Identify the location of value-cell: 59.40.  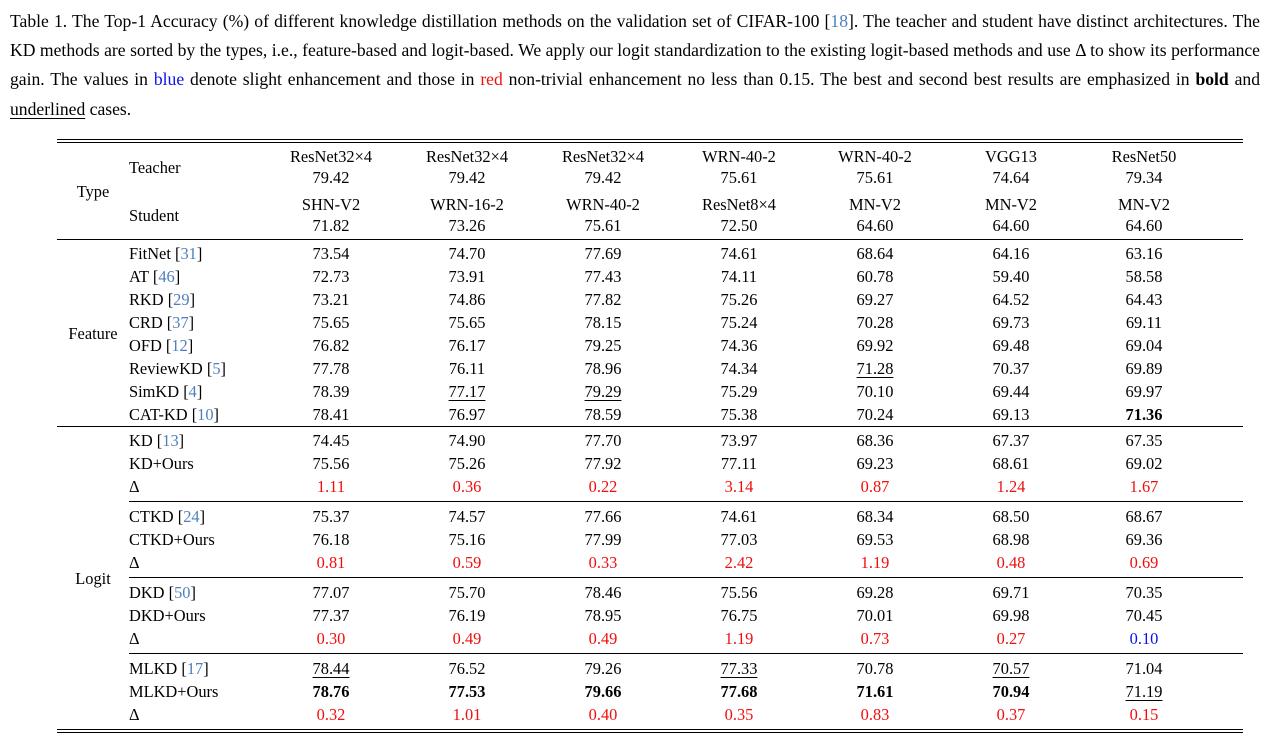
(1011, 276).